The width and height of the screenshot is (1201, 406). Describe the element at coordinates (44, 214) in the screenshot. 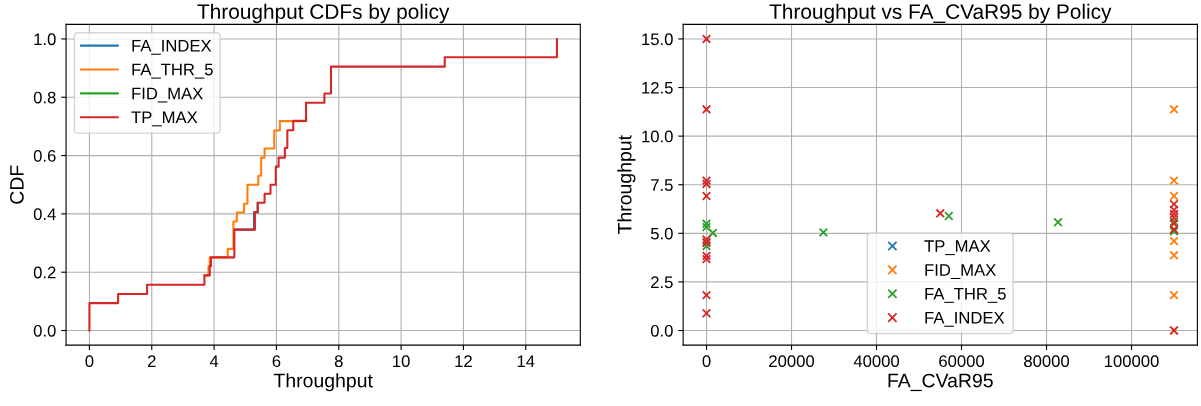

I see `y-tick-label: 0.4` at that location.